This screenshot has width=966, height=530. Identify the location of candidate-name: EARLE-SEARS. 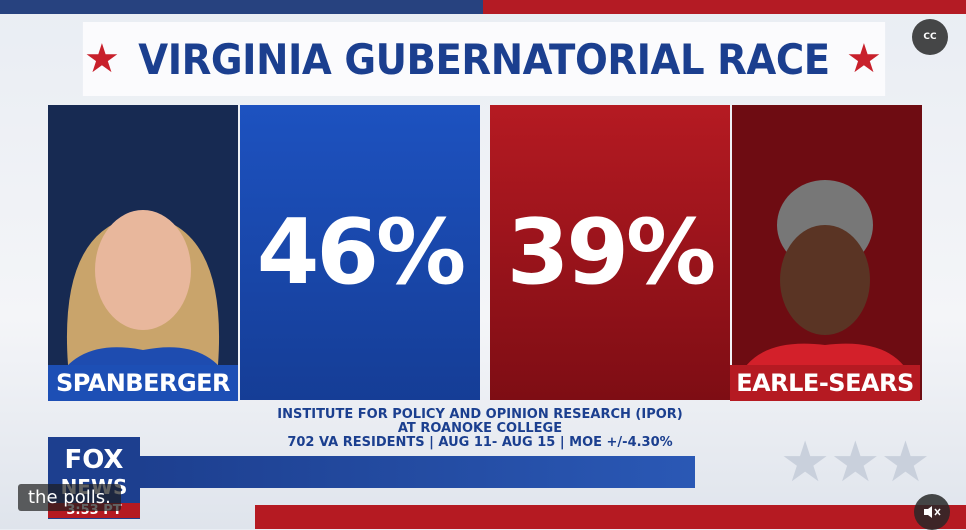
(825, 383).